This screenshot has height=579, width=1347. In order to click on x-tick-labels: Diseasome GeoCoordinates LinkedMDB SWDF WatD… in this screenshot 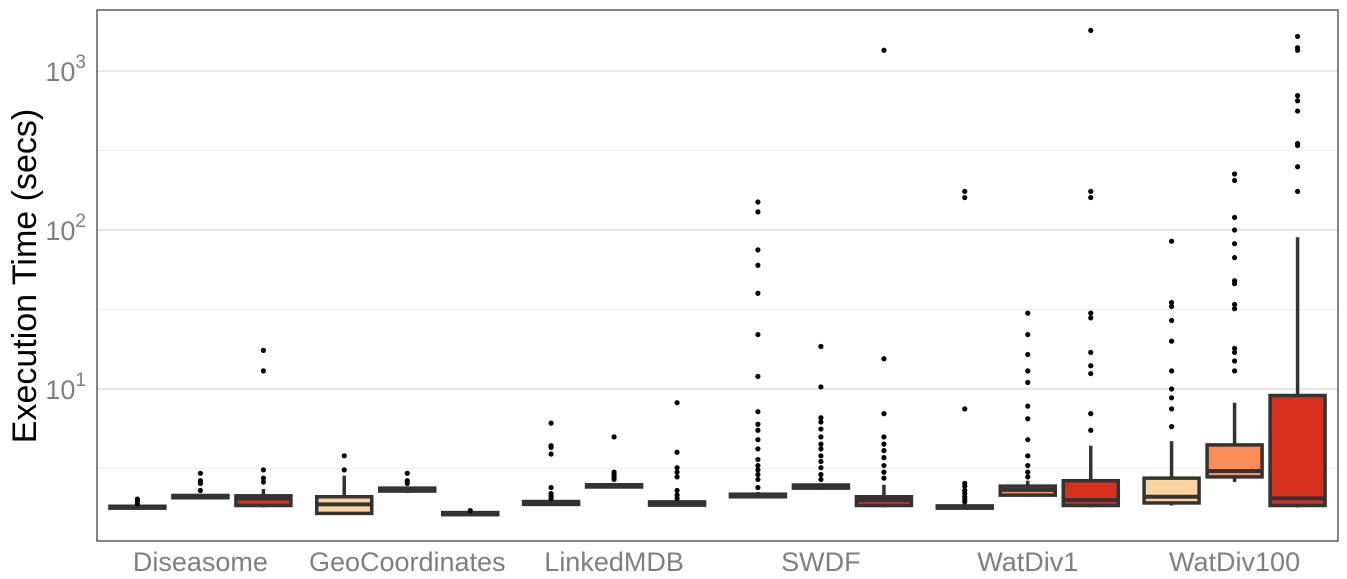, I will do `click(716, 562)`.